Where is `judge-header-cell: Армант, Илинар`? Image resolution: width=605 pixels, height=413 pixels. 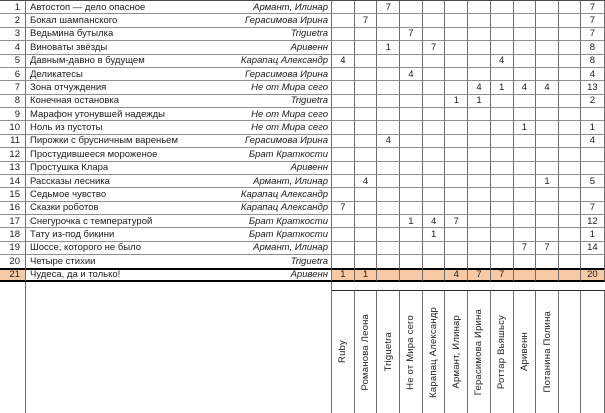 judge-header-cell: Армант, Илинар is located at coordinates (457, 351).